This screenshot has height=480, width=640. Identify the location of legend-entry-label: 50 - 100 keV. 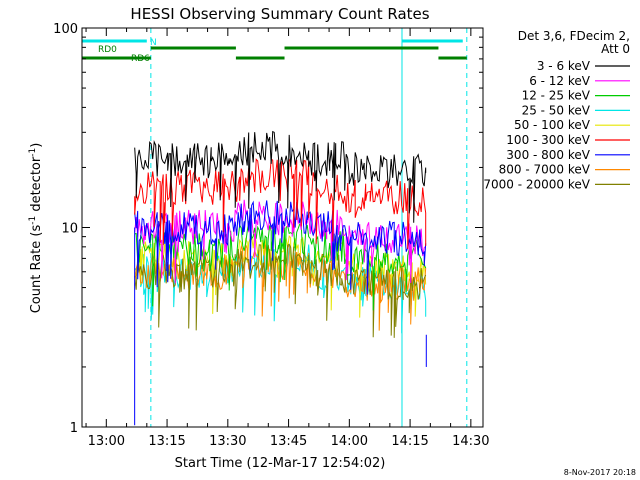
(552, 125).